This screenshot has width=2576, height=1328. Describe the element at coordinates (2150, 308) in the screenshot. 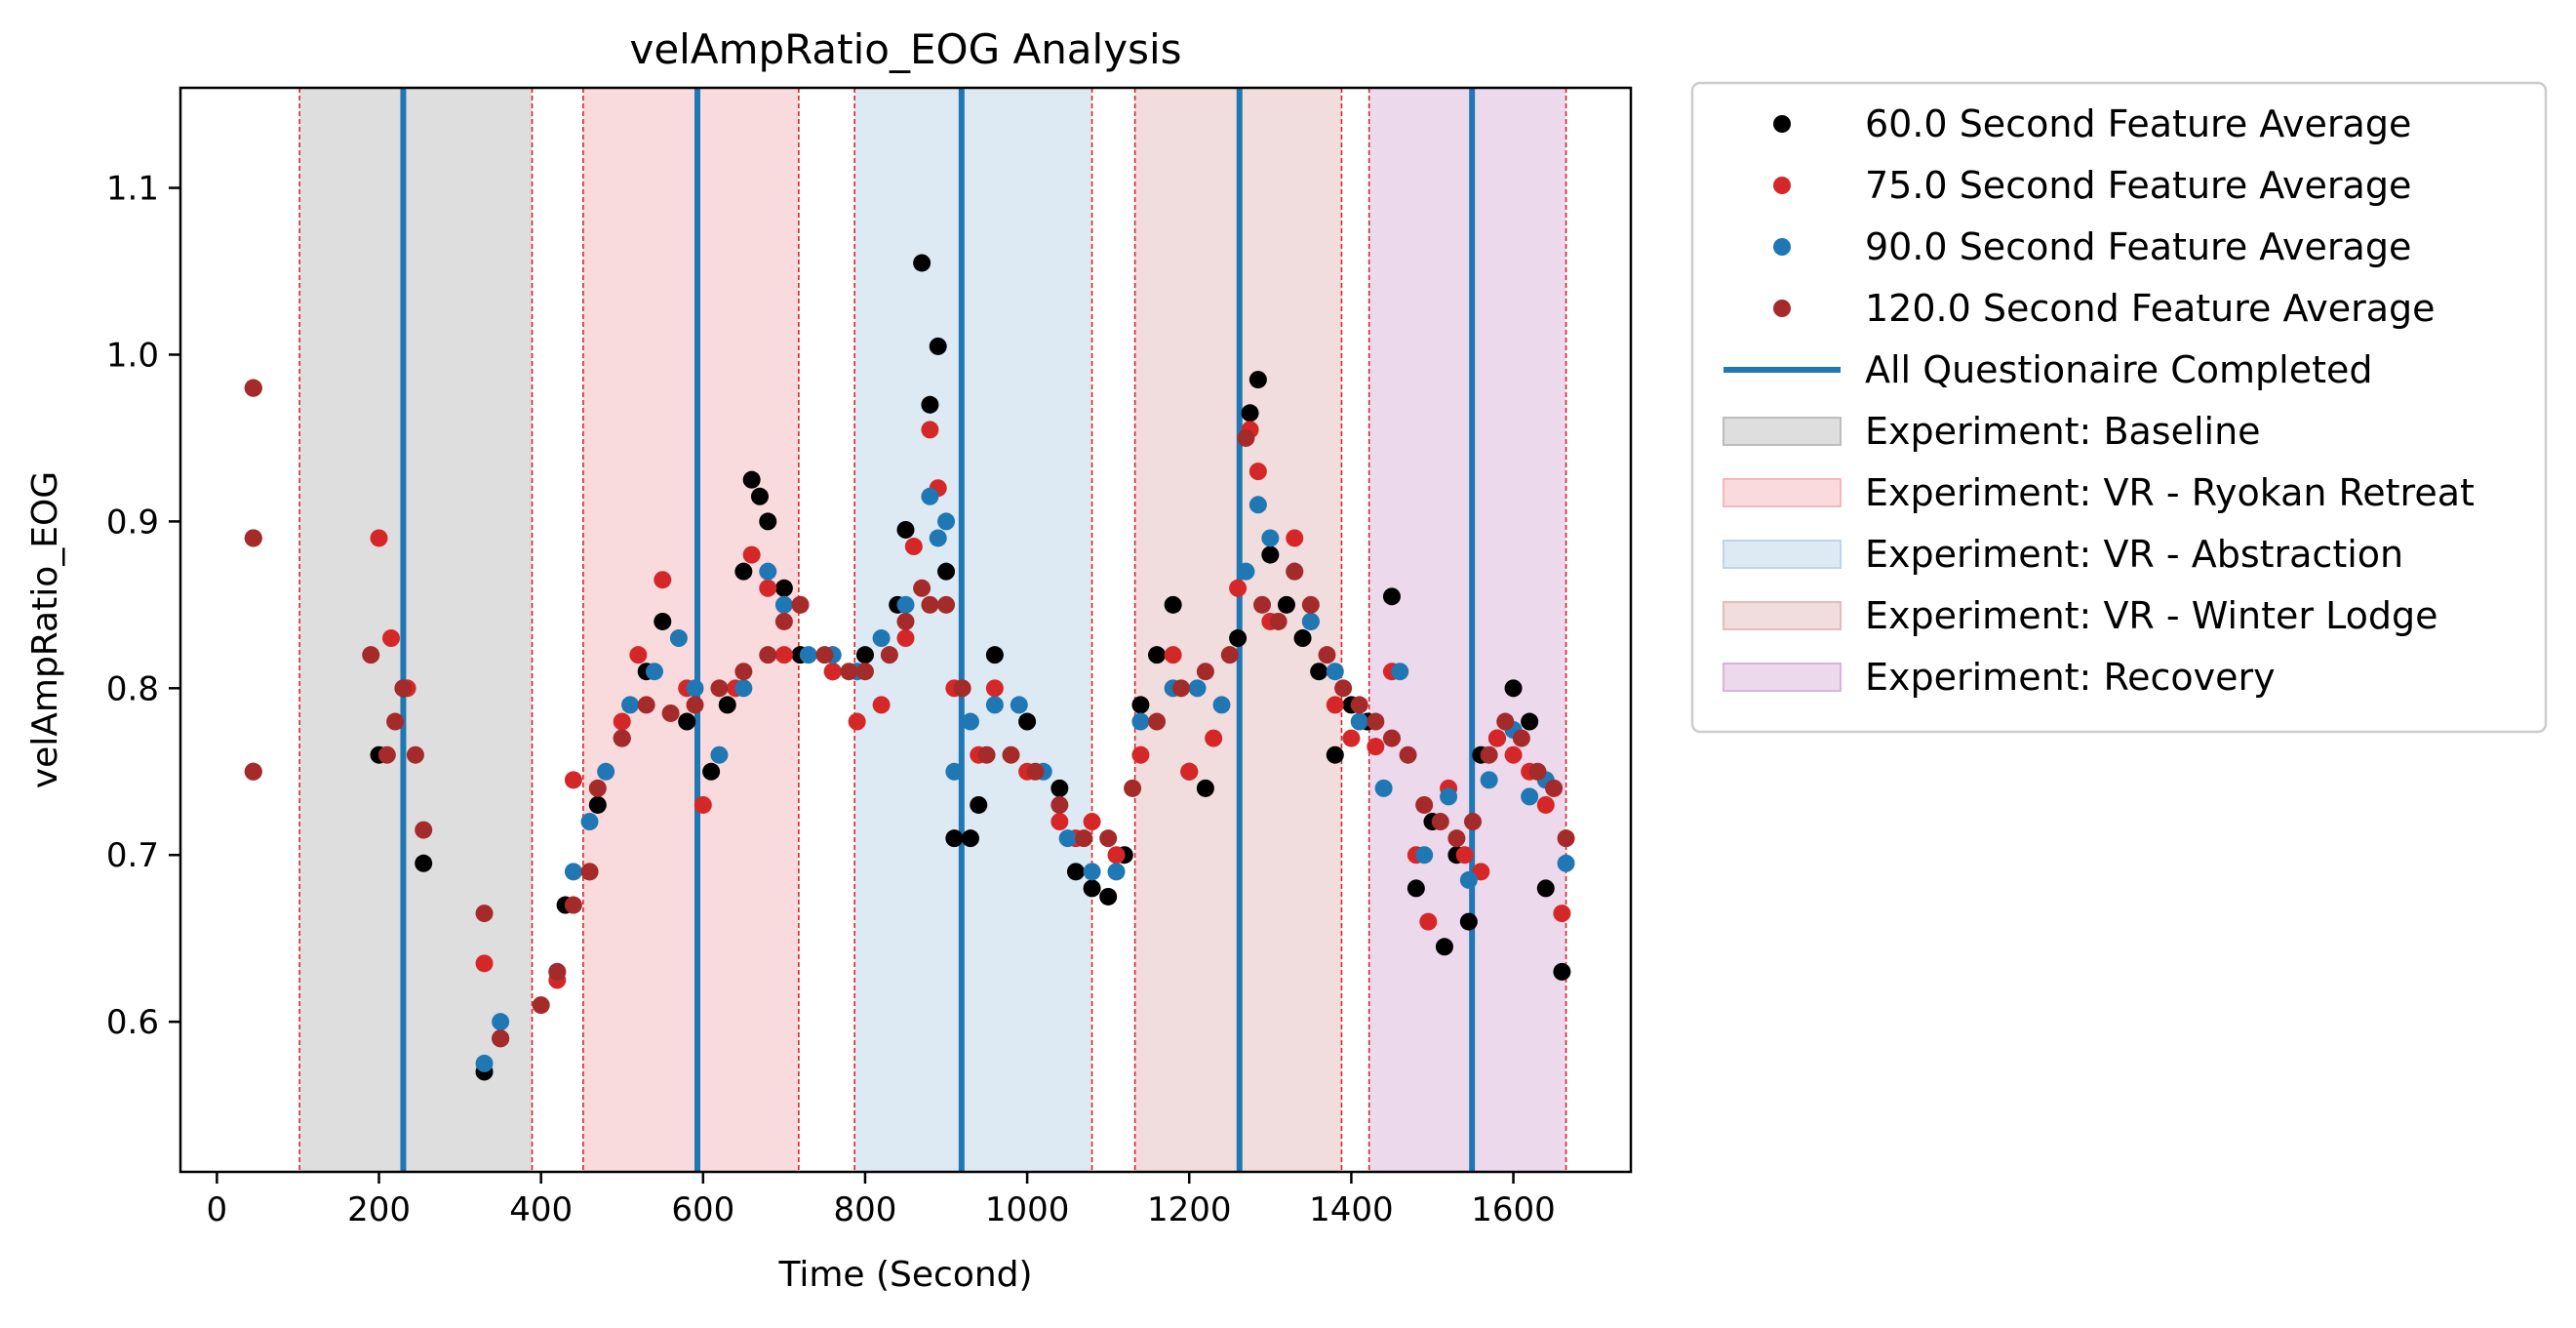

I see `legend-label: 120.0 Second Feature Average` at that location.